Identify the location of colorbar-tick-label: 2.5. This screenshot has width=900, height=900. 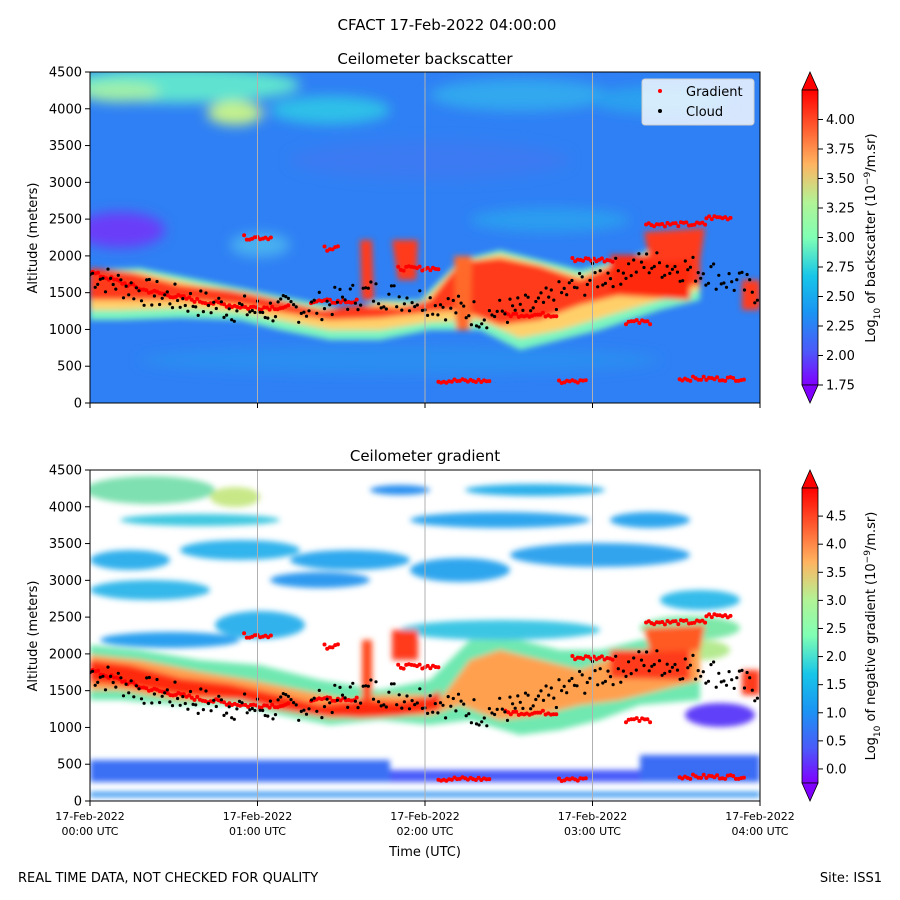
(836, 629).